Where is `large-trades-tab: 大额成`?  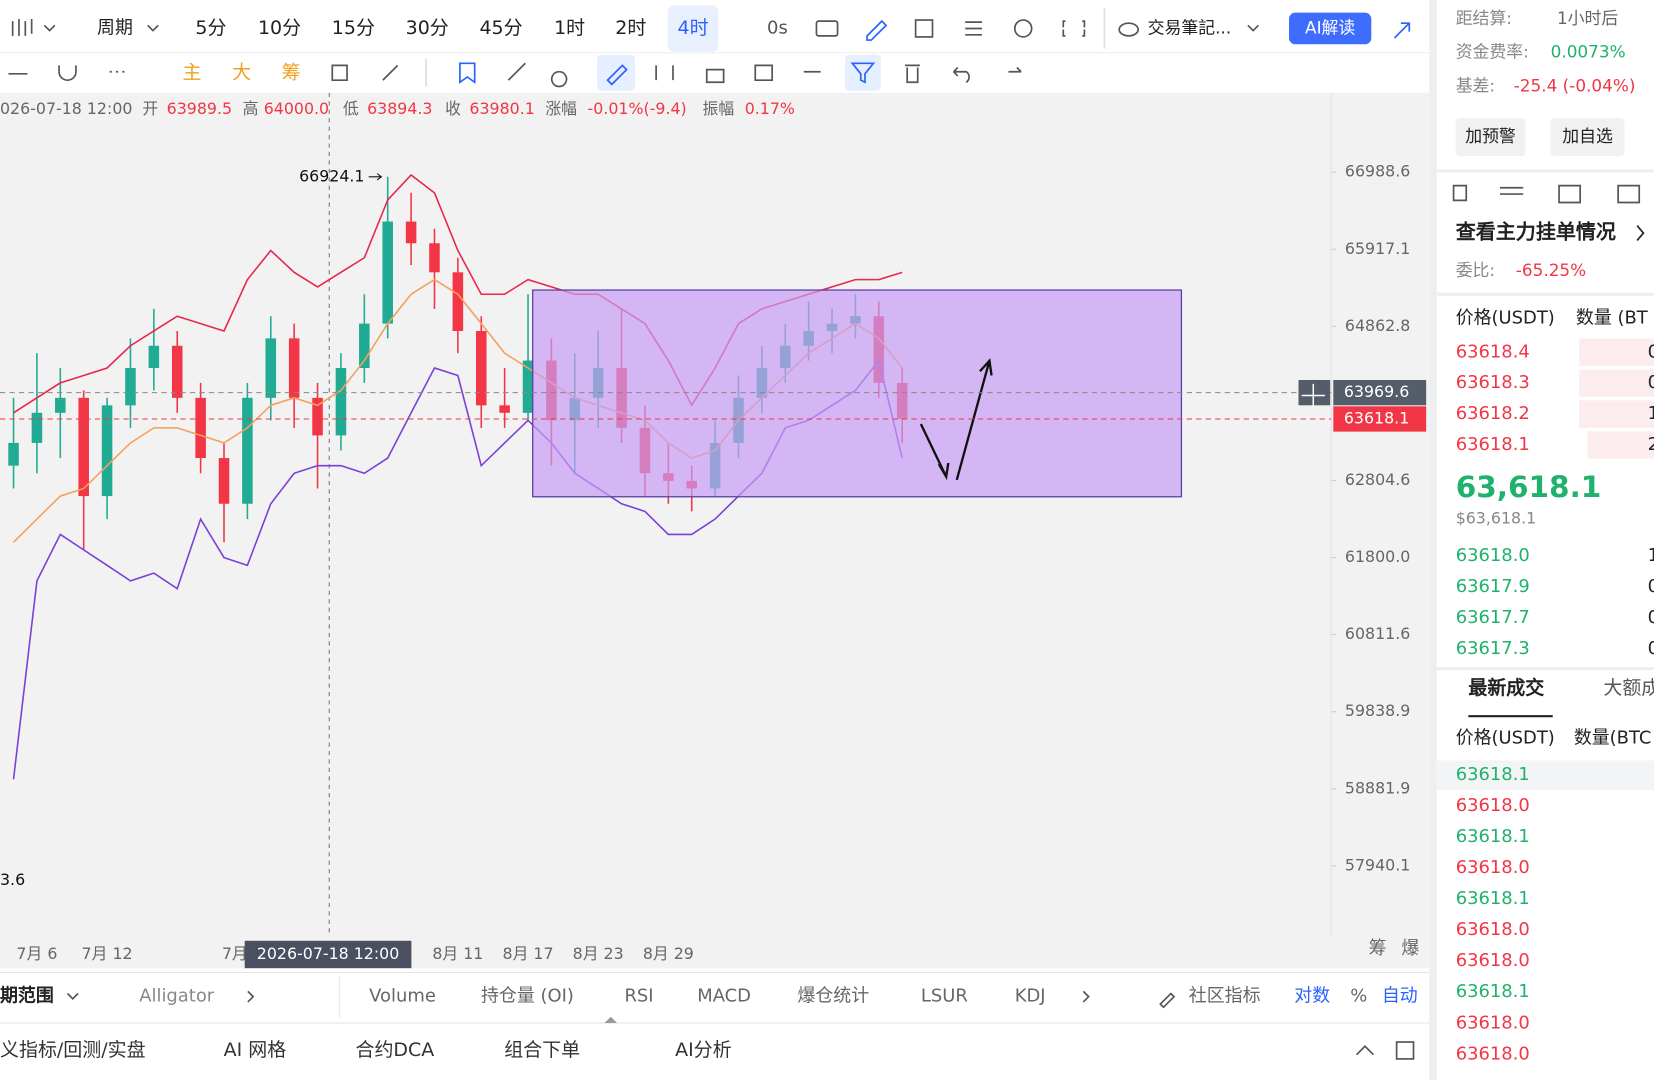
large-trades-tab: 大额成 is located at coordinates (1628, 688).